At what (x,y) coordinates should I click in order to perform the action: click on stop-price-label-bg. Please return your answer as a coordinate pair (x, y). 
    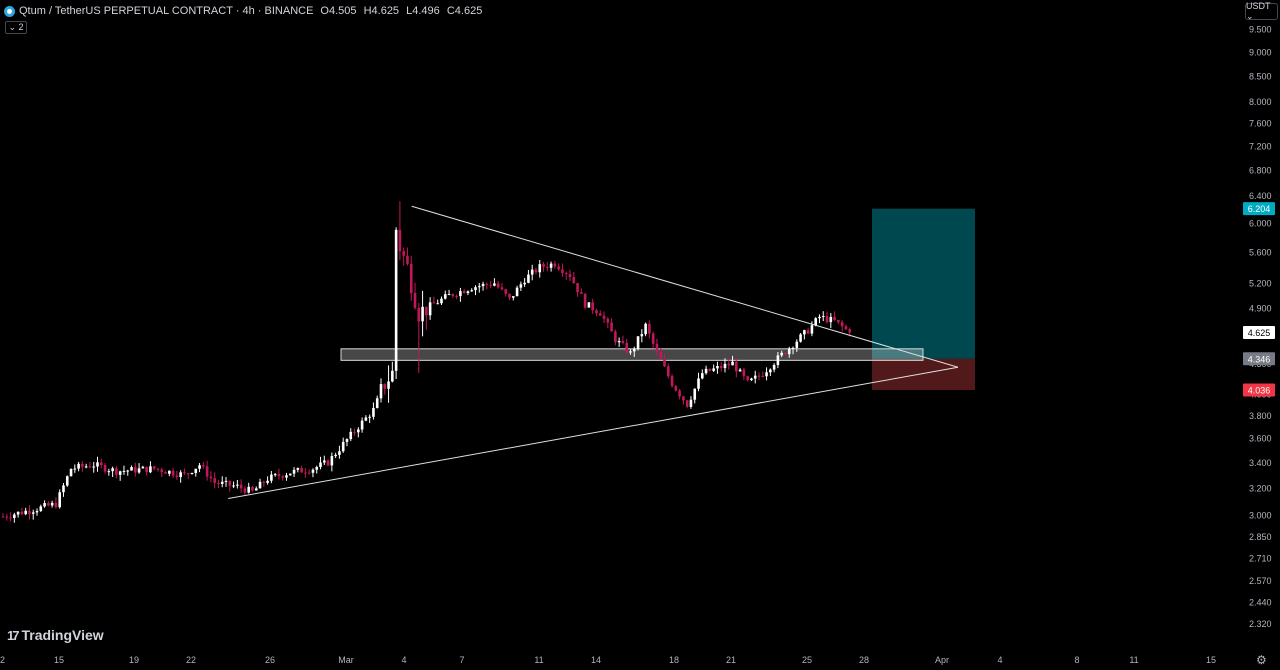
    Looking at the image, I should click on (1259, 390).